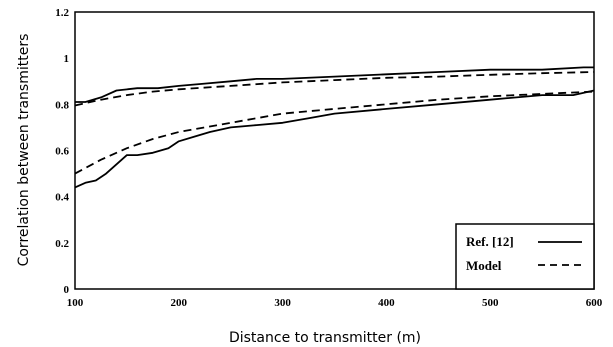  Describe the element at coordinates (75, 303) in the screenshot. I see `x-tick-label: 100` at that location.